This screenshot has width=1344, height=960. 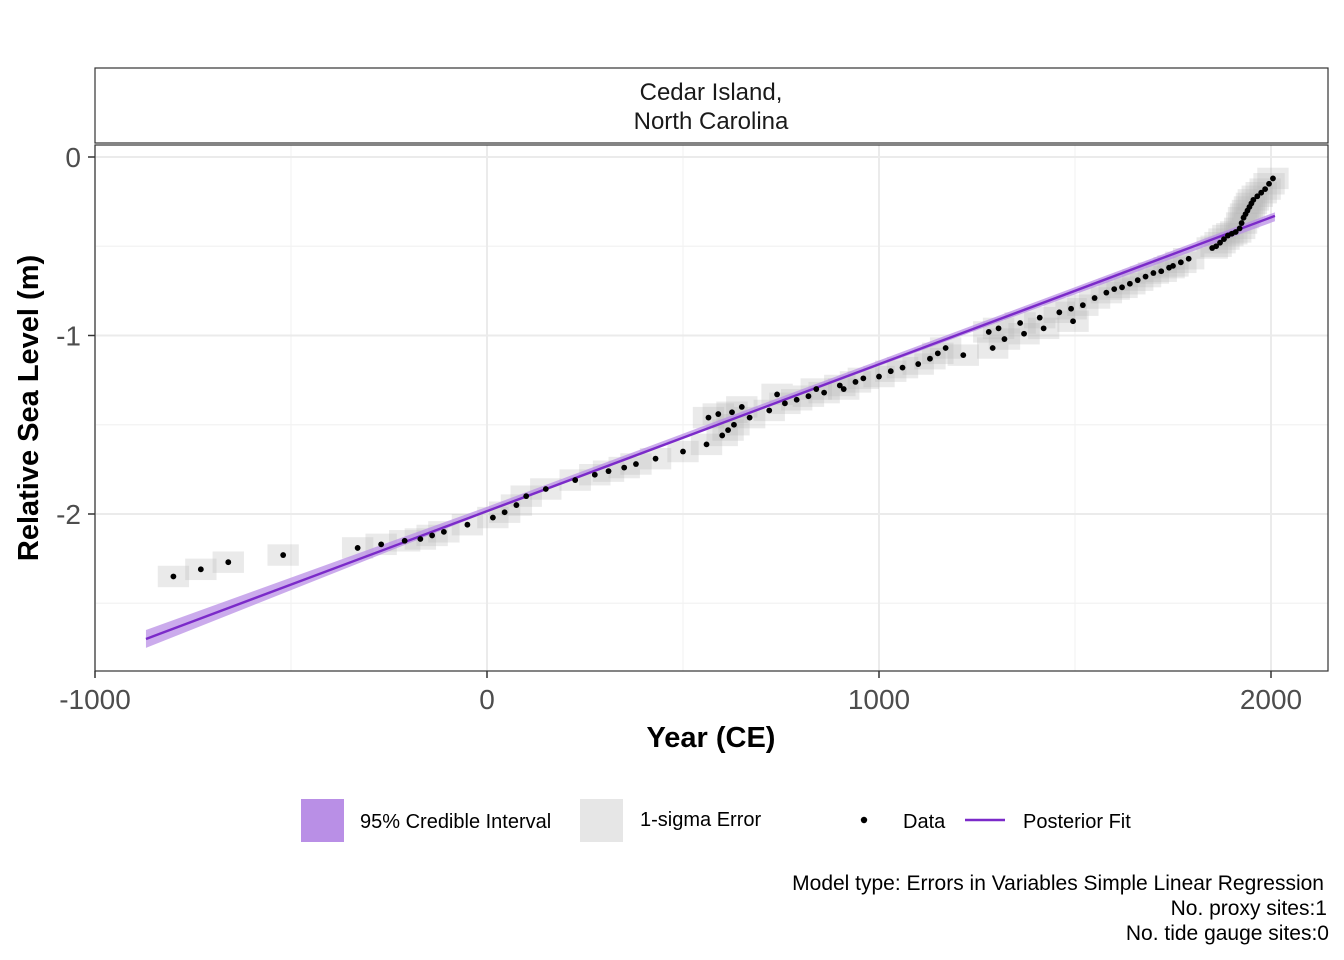 I want to click on legend-key-data, so click(x=864, y=820).